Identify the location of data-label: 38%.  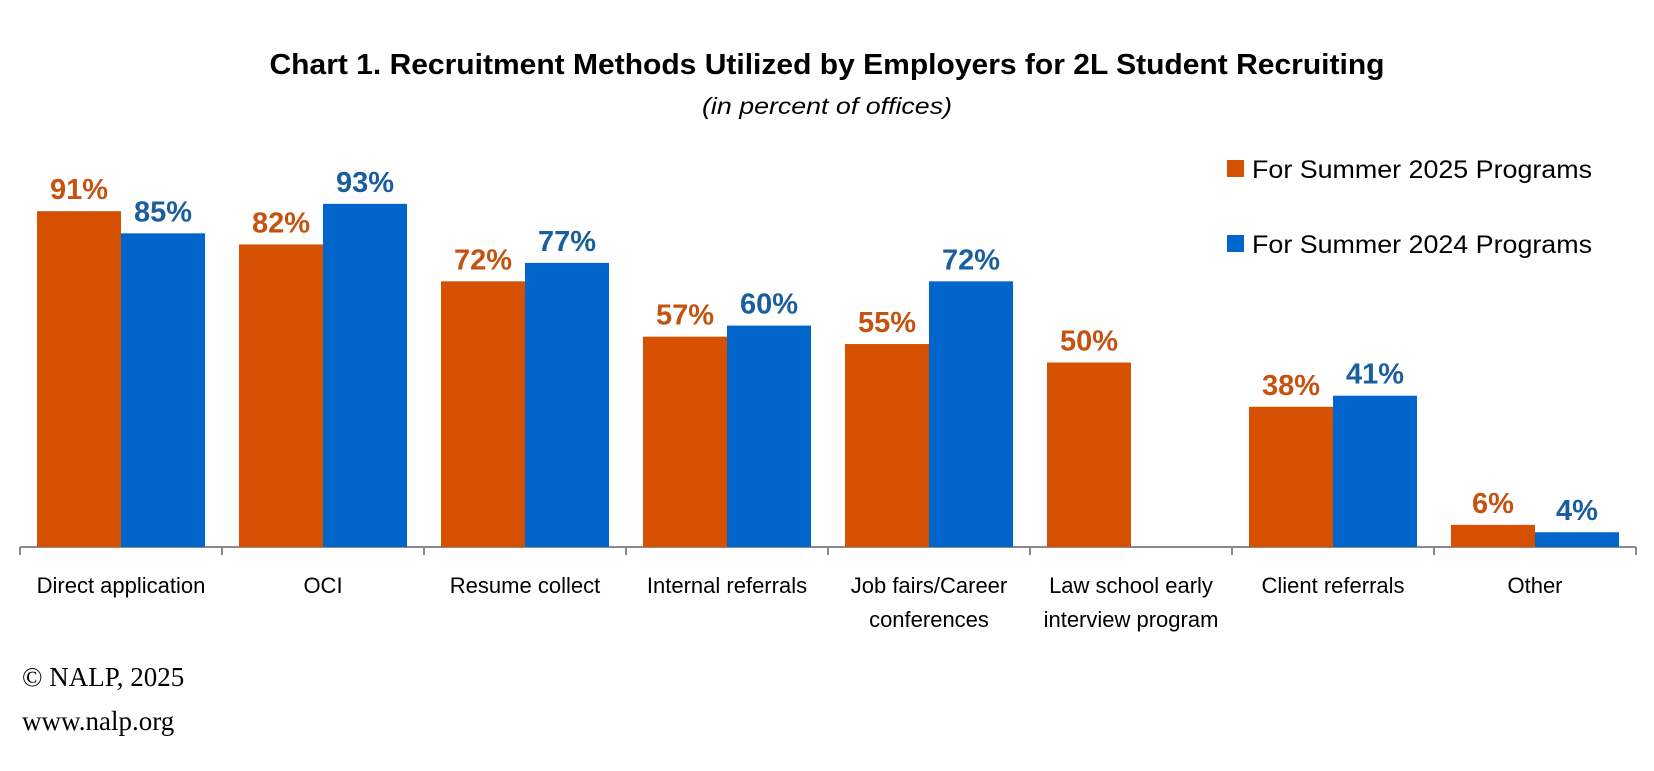
(1291, 386).